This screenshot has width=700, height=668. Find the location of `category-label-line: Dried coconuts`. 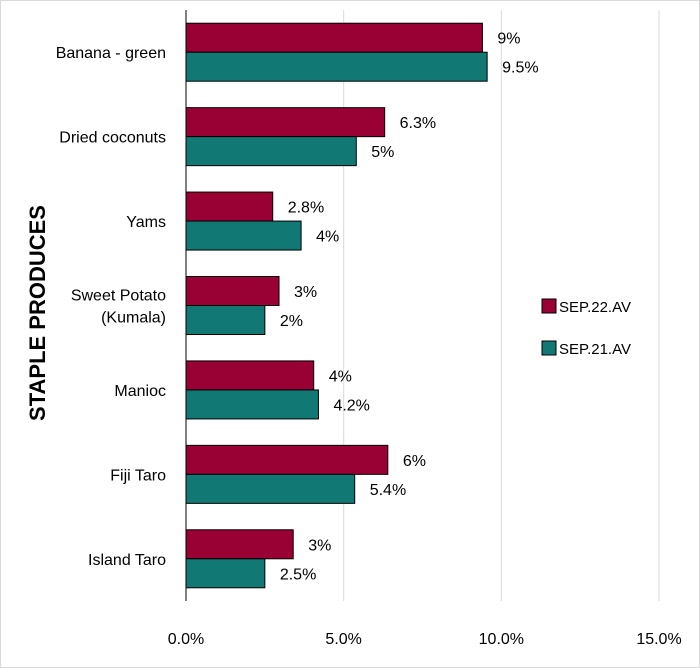

category-label-line: Dried coconuts is located at coordinates (112, 138).